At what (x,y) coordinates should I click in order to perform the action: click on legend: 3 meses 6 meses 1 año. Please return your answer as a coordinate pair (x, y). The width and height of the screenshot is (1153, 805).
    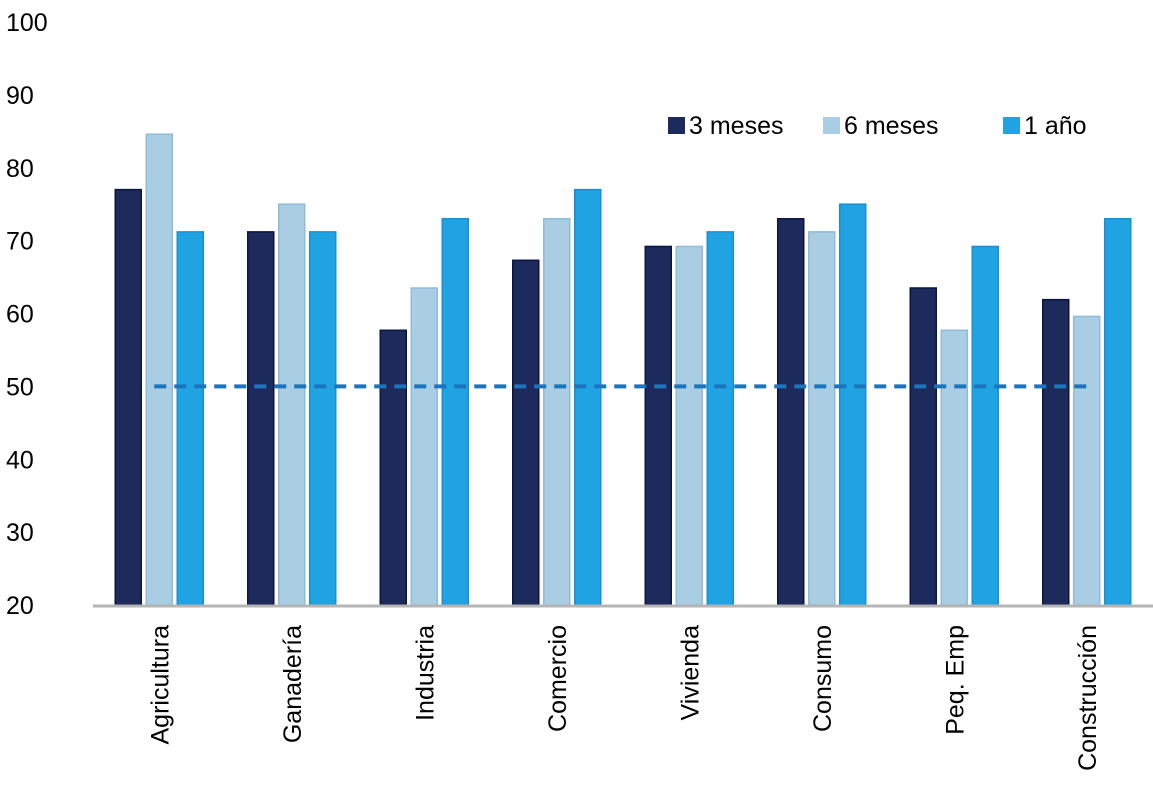
    Looking at the image, I should click on (877, 126).